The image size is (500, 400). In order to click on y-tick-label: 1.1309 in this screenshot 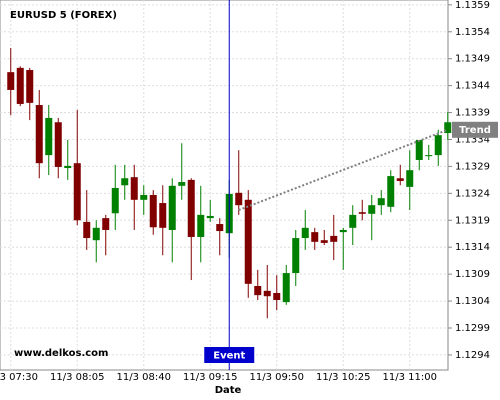, I will do `click(472, 274)`.